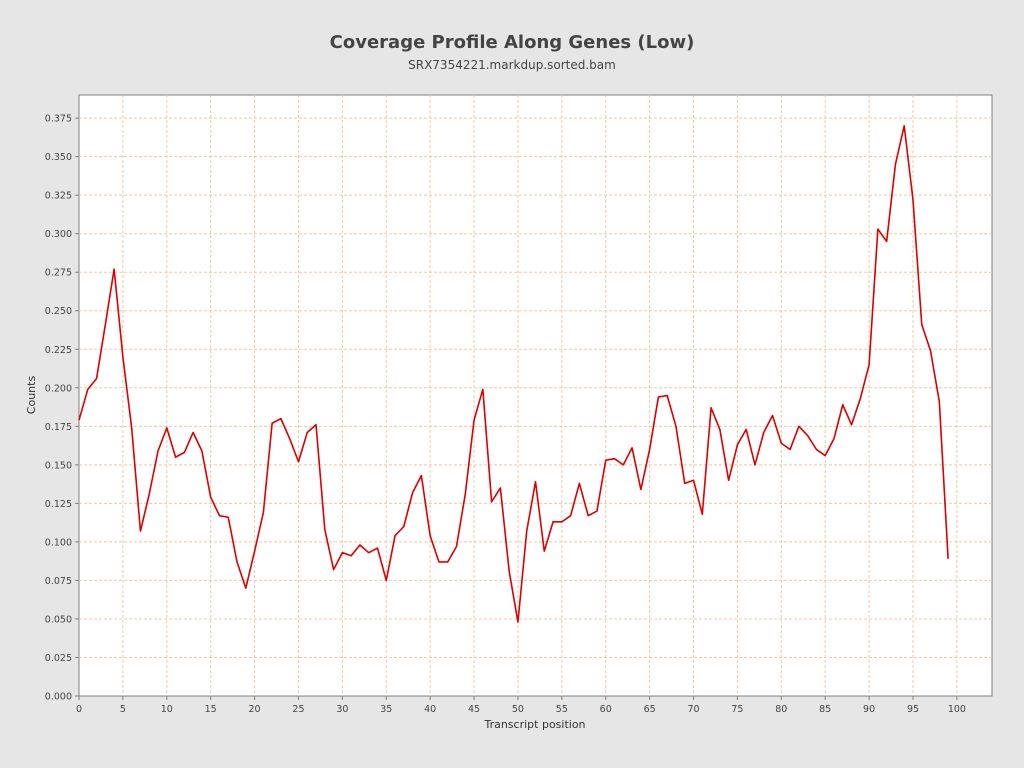  I want to click on y-tick-label: 0.350, so click(58, 157).